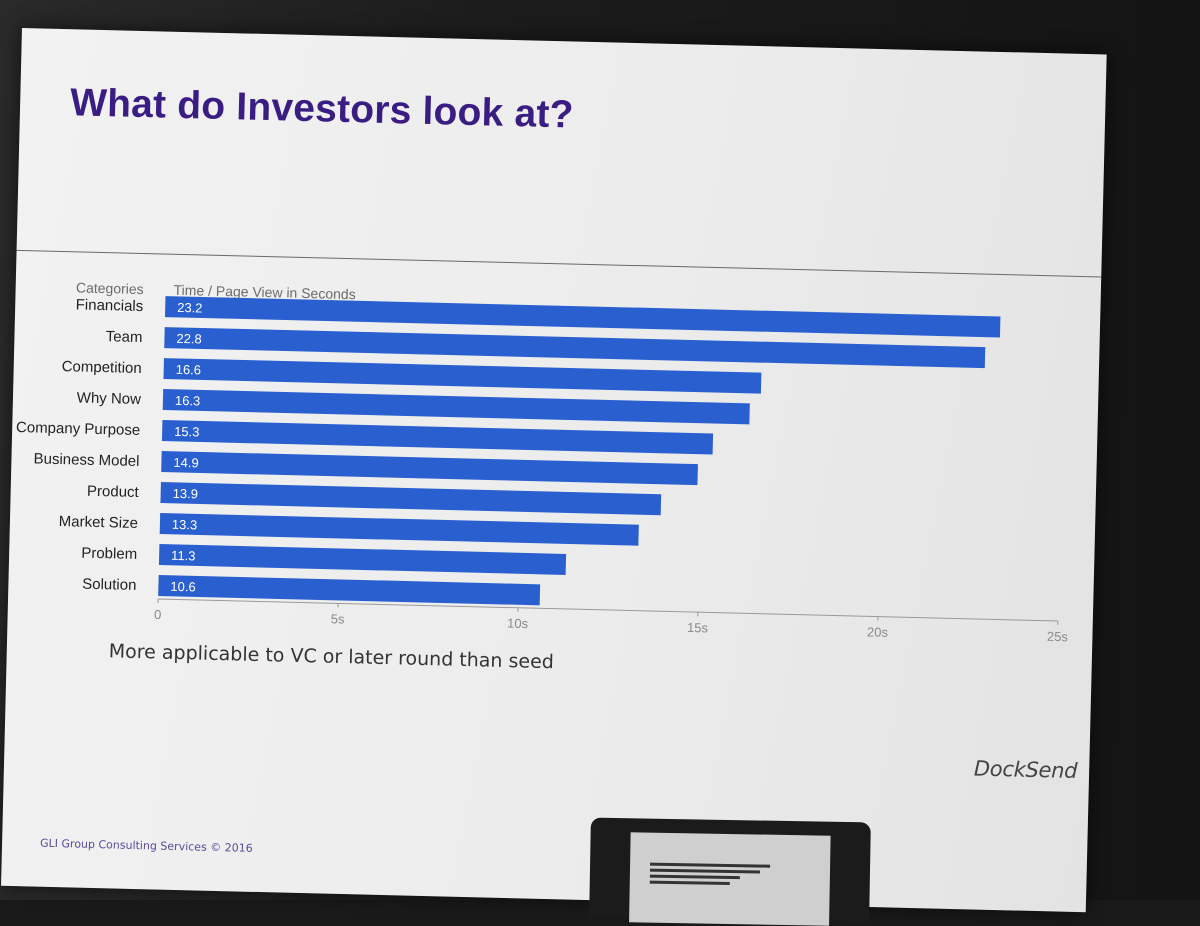 The width and height of the screenshot is (1200, 926). Describe the element at coordinates (189, 370) in the screenshot. I see `bar-value-label: 16.6` at that location.